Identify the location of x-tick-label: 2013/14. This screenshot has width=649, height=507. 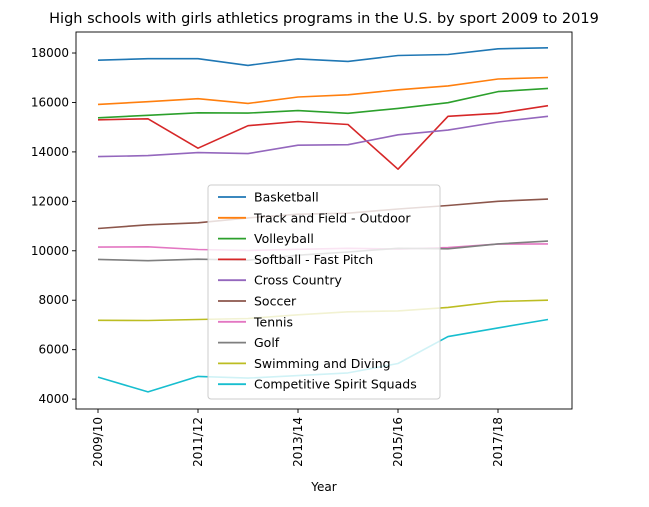
(298, 442).